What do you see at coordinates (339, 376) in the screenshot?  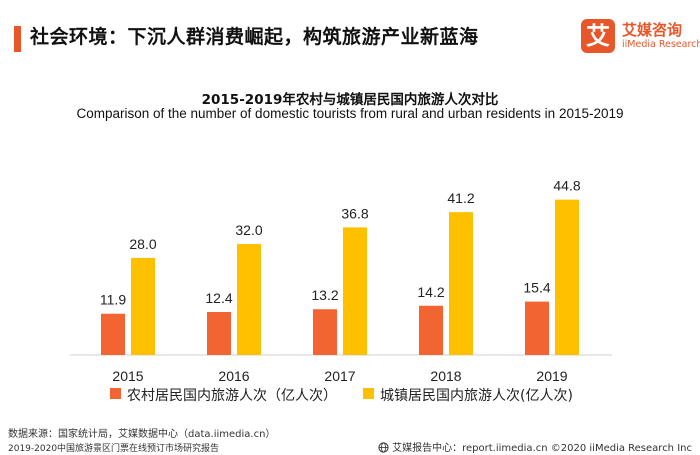 I see `x-tick-label-2017: 2017` at bounding box center [339, 376].